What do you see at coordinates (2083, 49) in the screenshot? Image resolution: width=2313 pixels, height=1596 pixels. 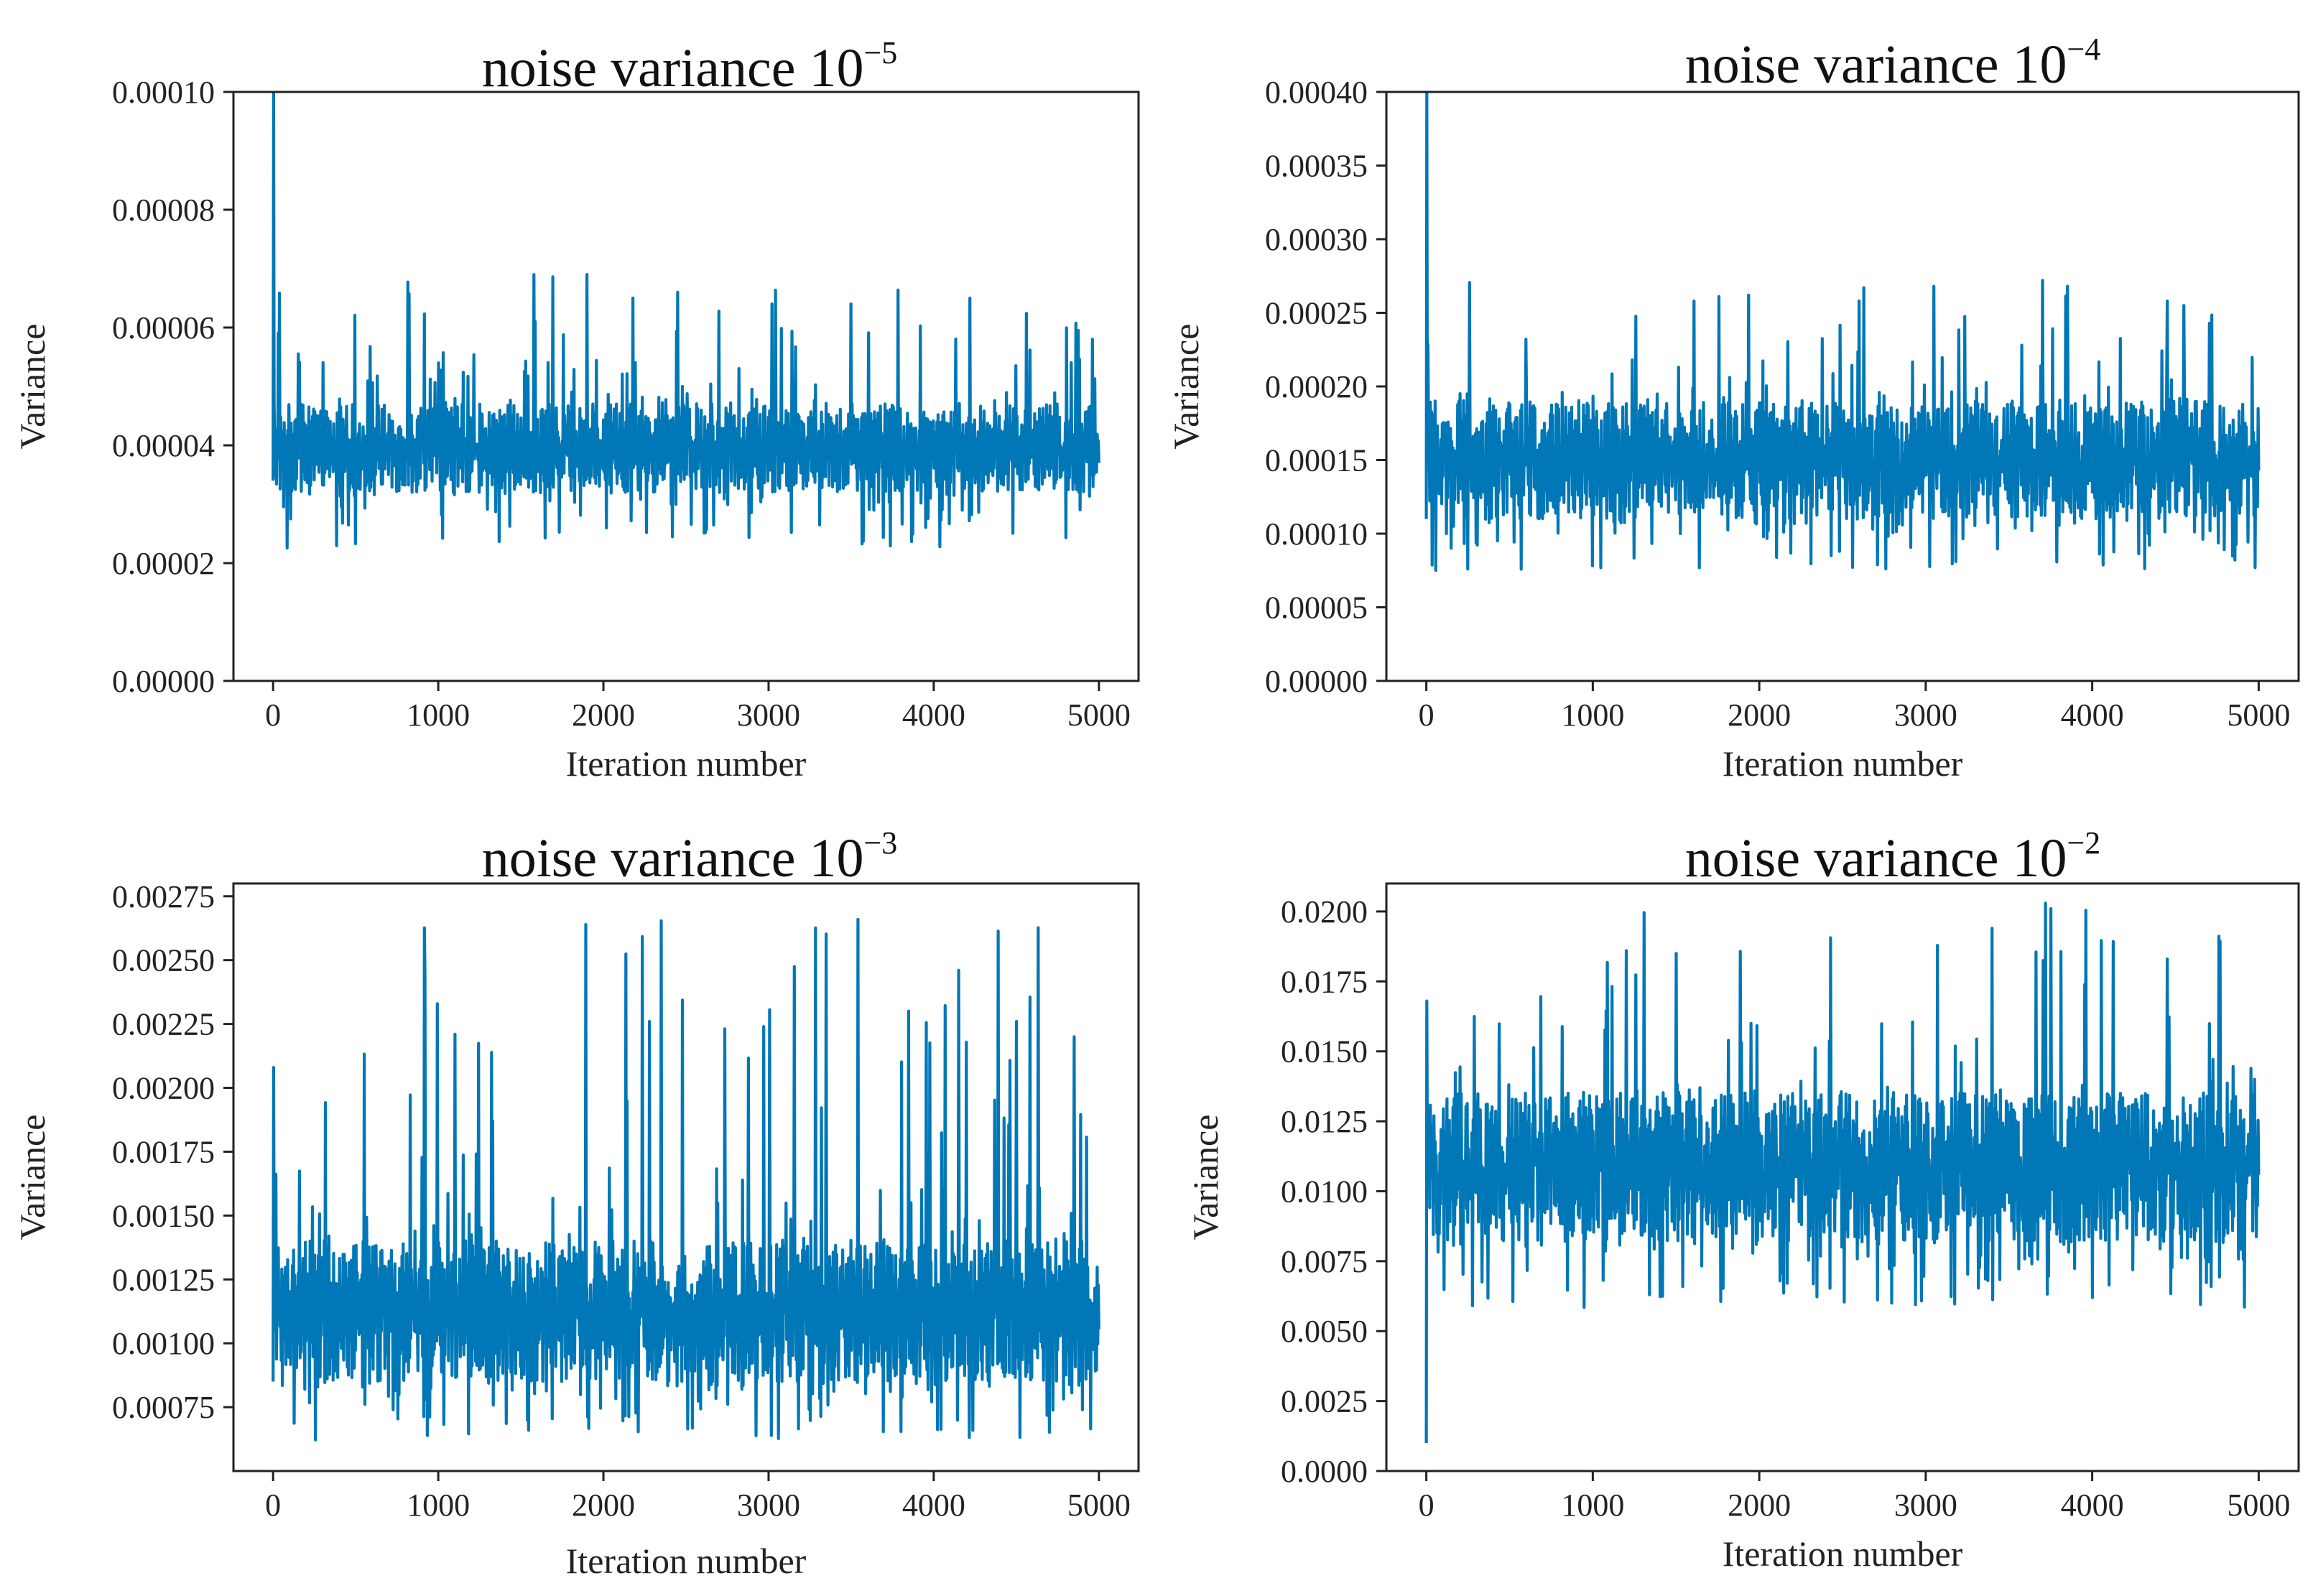 I see `chart-title-exponent: −4` at bounding box center [2083, 49].